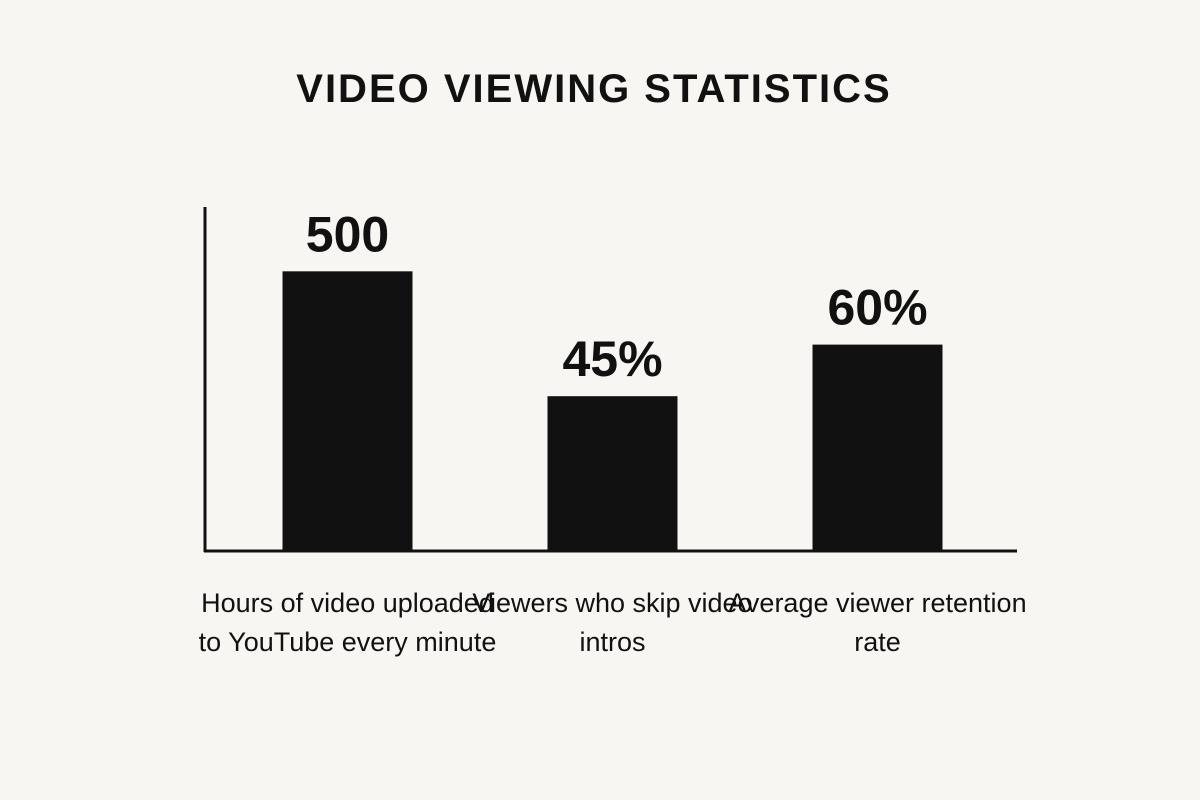  I want to click on x-tick-label: Average viewer retention rate, so click(877, 622).